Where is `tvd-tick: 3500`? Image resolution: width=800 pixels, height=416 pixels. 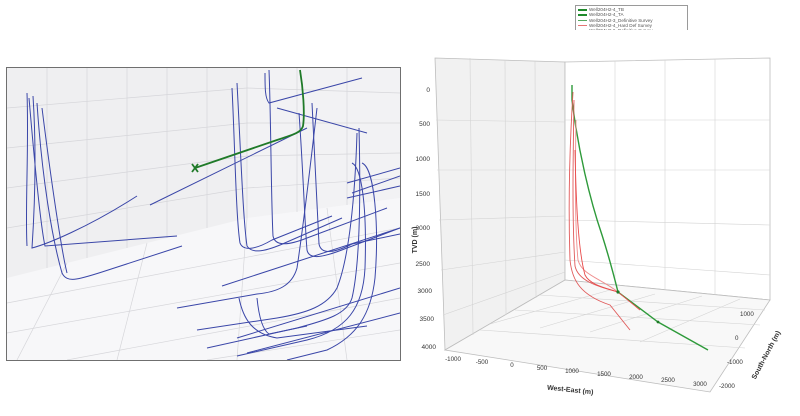 tvd-tick: 3500 is located at coordinates (427, 319).